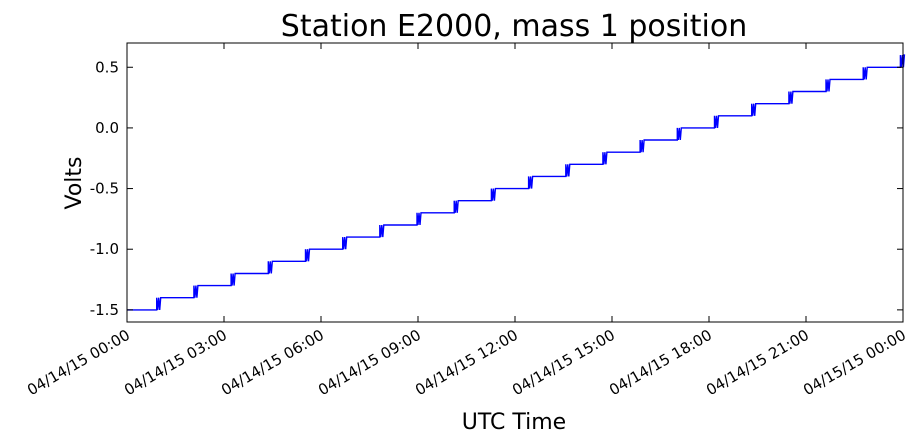  What do you see at coordinates (369, 362) in the screenshot?
I see `x-tick-label: 04/14/15 09:00` at bounding box center [369, 362].